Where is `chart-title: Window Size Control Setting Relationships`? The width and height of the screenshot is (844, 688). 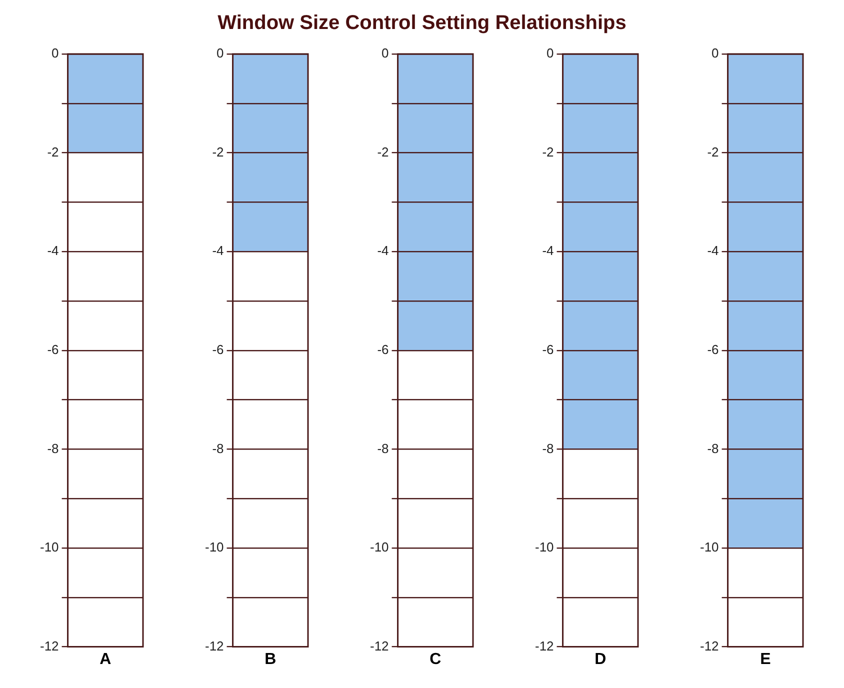
chart-title: Window Size Control Setting Relationships is located at coordinates (422, 23).